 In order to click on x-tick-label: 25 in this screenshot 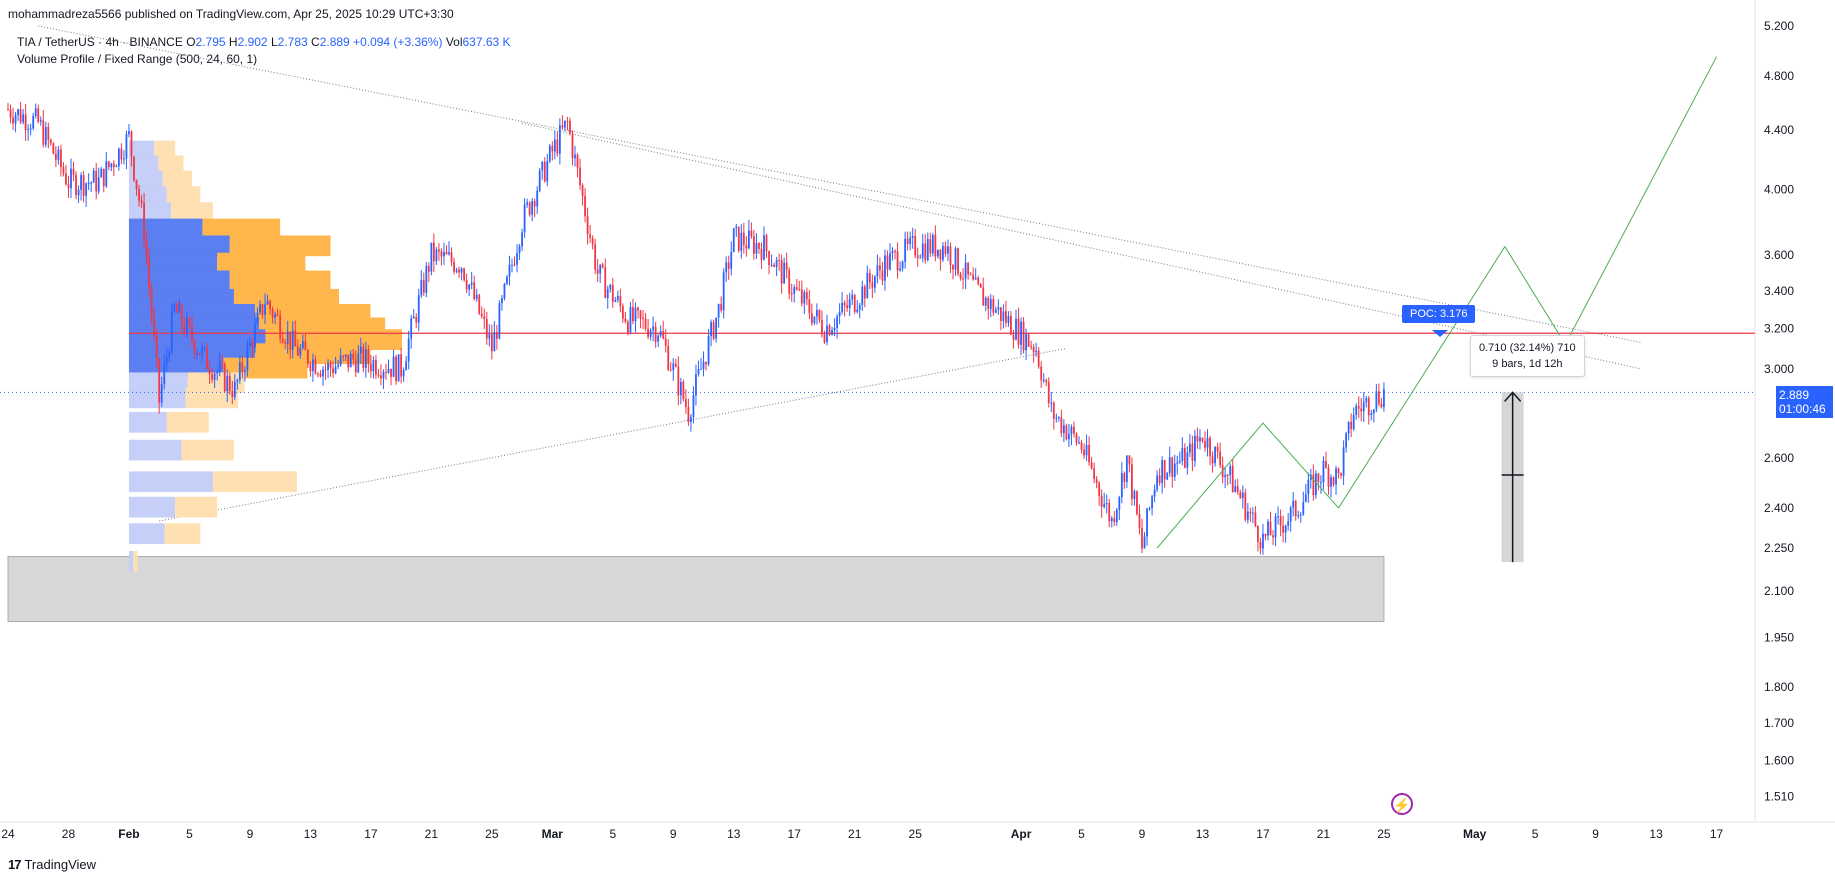, I will do `click(492, 834)`.